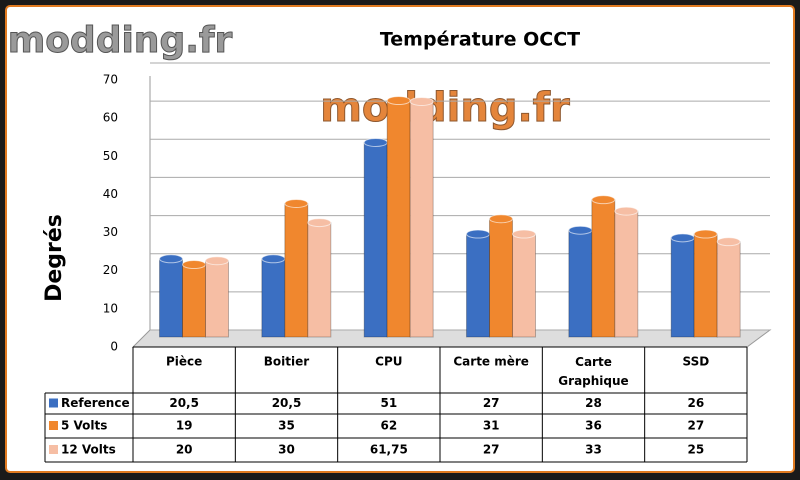 Image resolution: width=800 pixels, height=480 pixels. I want to click on table-value: 30, so click(286, 450).